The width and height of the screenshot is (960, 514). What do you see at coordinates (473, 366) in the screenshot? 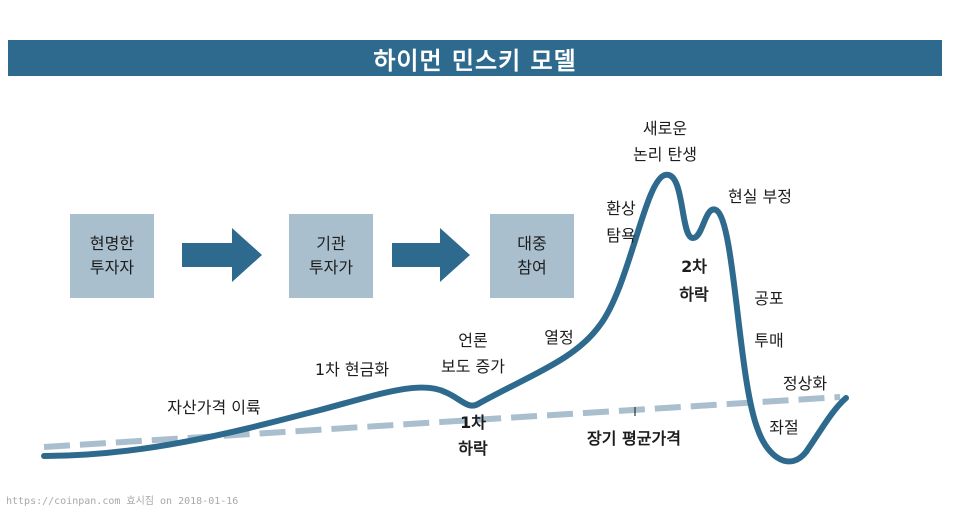
I see `label-media-2: 보도 증가` at bounding box center [473, 366].